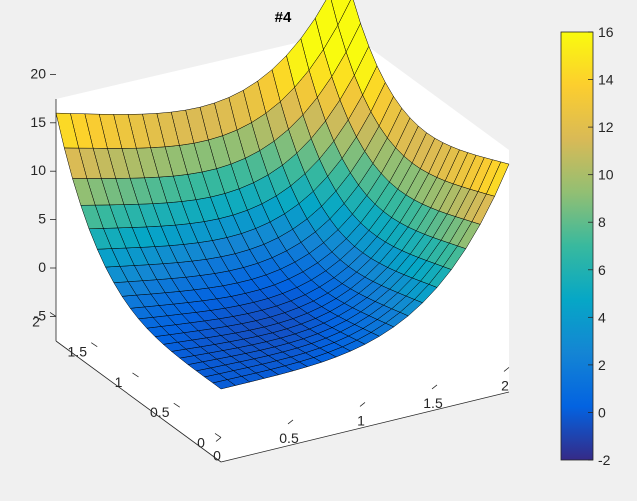  Describe the element at coordinates (601, 246) in the screenshot. I see `colorbar-ticks: -2 0 2 4 6 8 10 12 14 16` at that location.